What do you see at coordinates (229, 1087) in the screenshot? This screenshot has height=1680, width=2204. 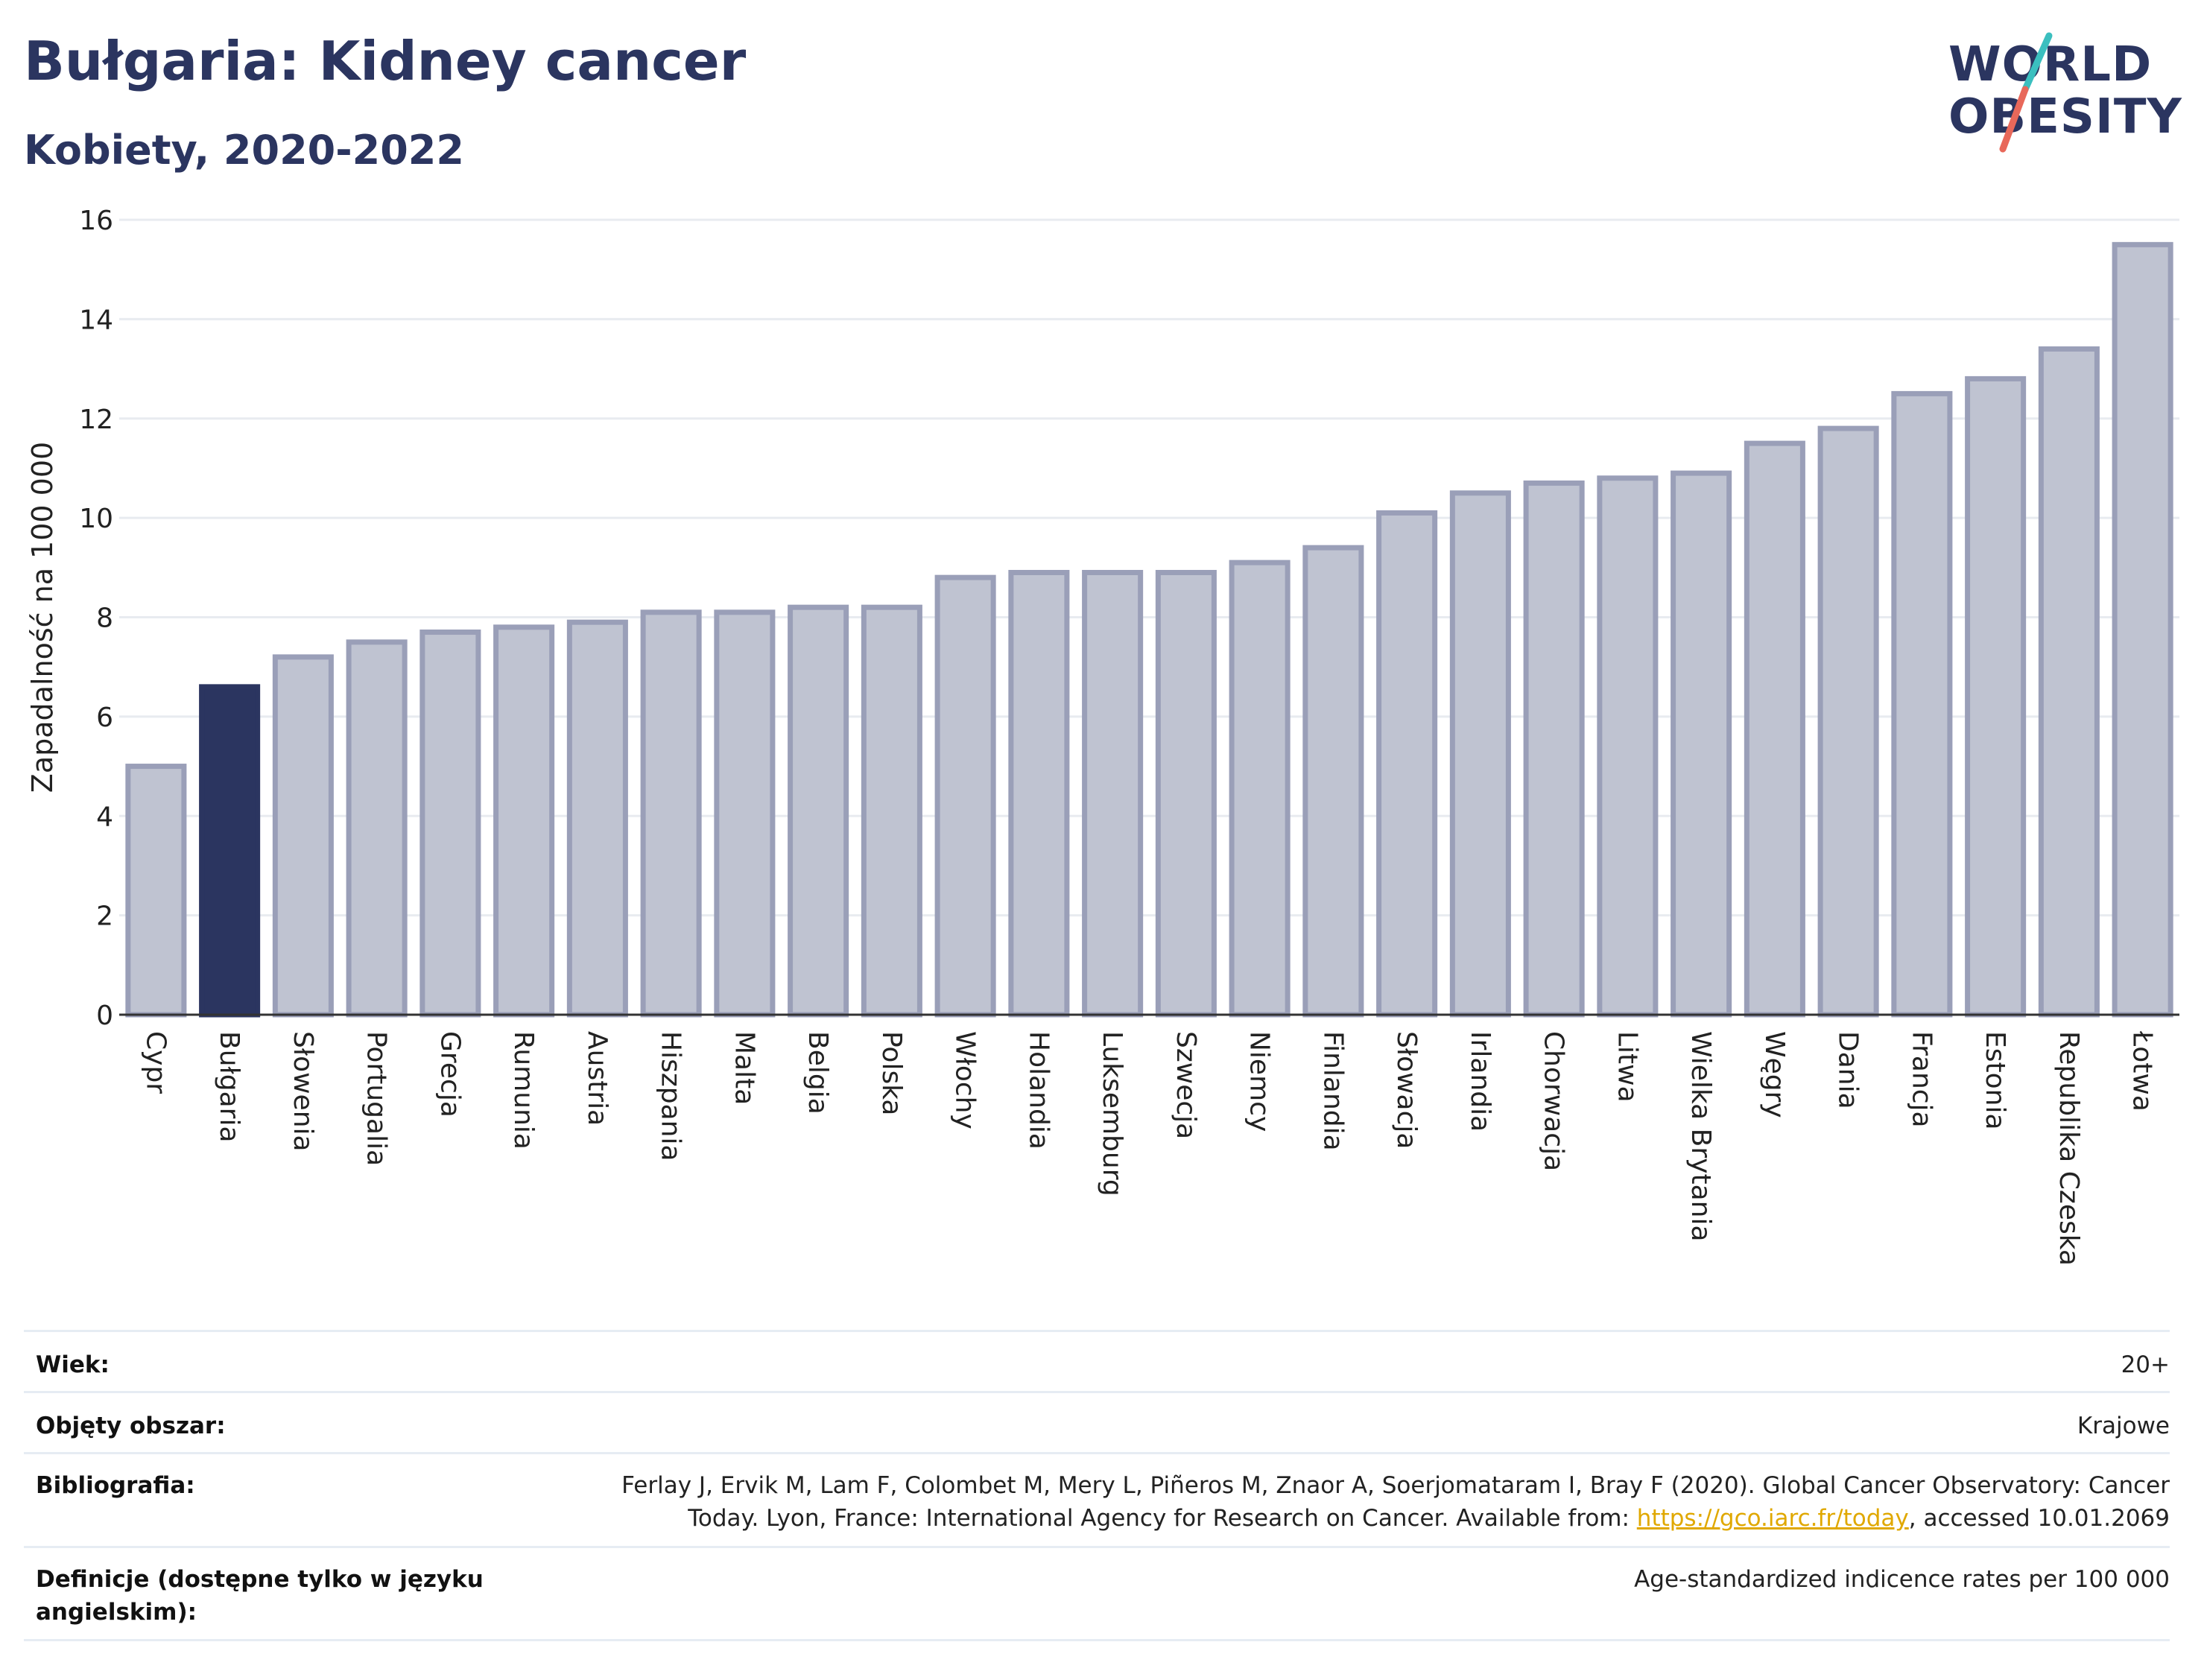 I see `x-tick-label: Bułgaria` at bounding box center [229, 1087].